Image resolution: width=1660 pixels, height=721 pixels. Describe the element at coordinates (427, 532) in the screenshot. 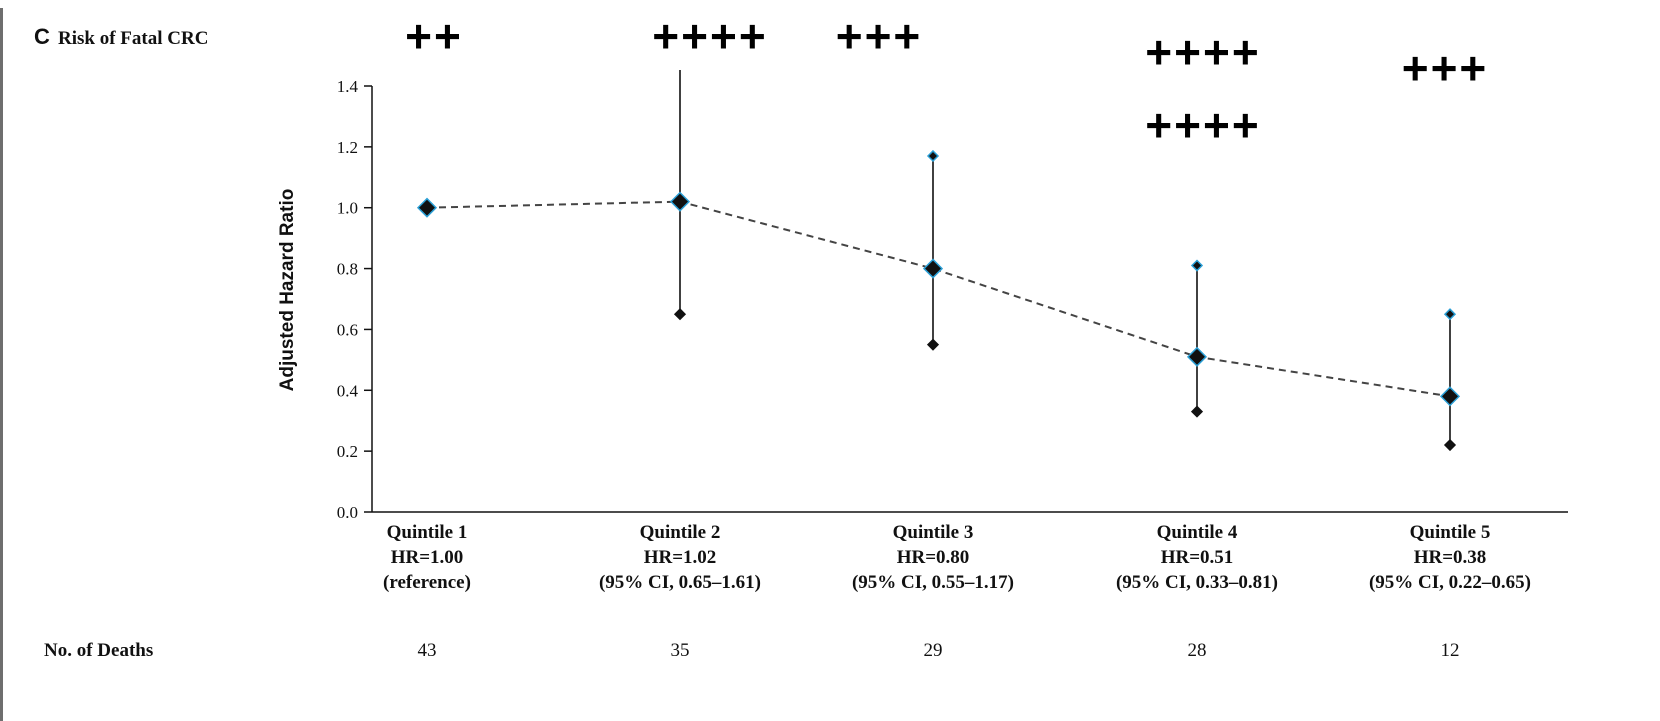

I see `category-label-1: Quintile 1` at that location.